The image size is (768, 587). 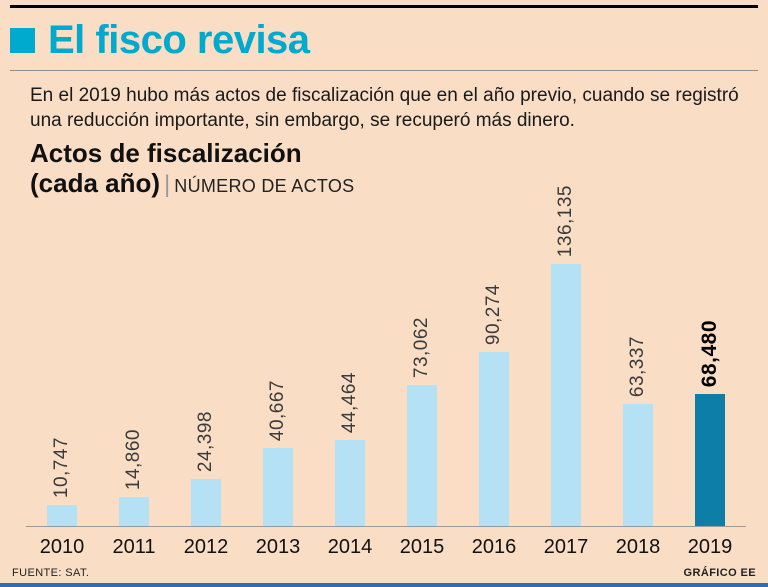 What do you see at coordinates (384, 585) in the screenshot?
I see `bottom-rule` at bounding box center [384, 585].